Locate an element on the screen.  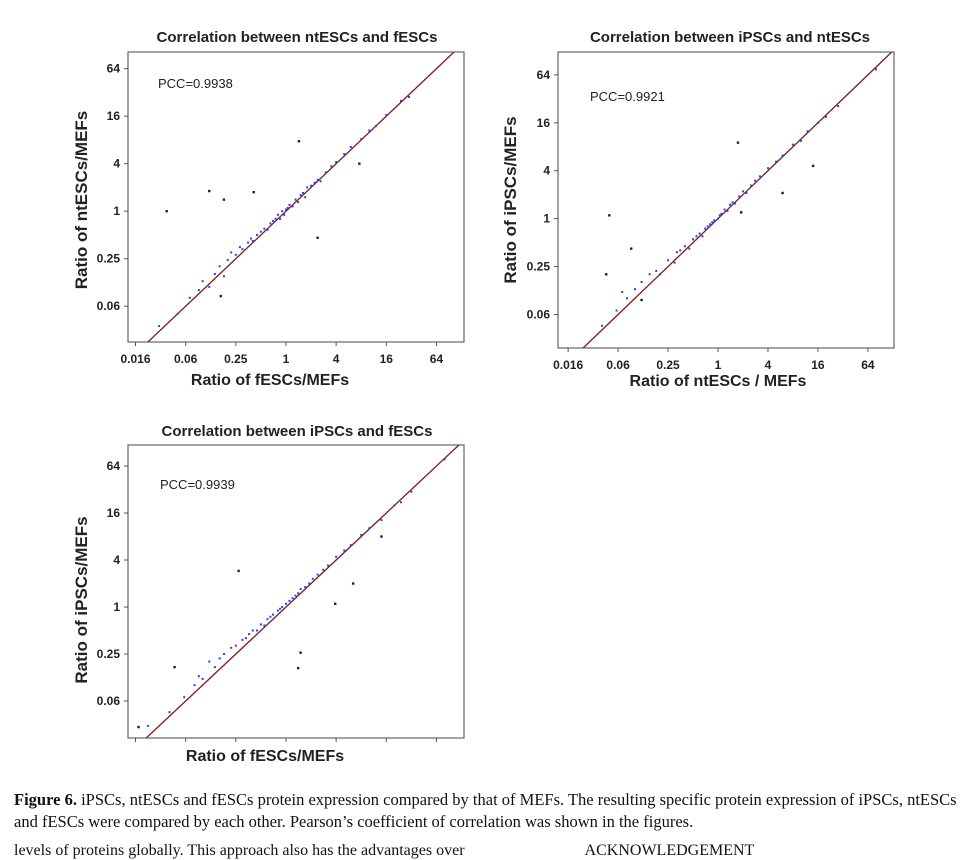
x-tick-label: 1 is located at coordinates (286, 359).